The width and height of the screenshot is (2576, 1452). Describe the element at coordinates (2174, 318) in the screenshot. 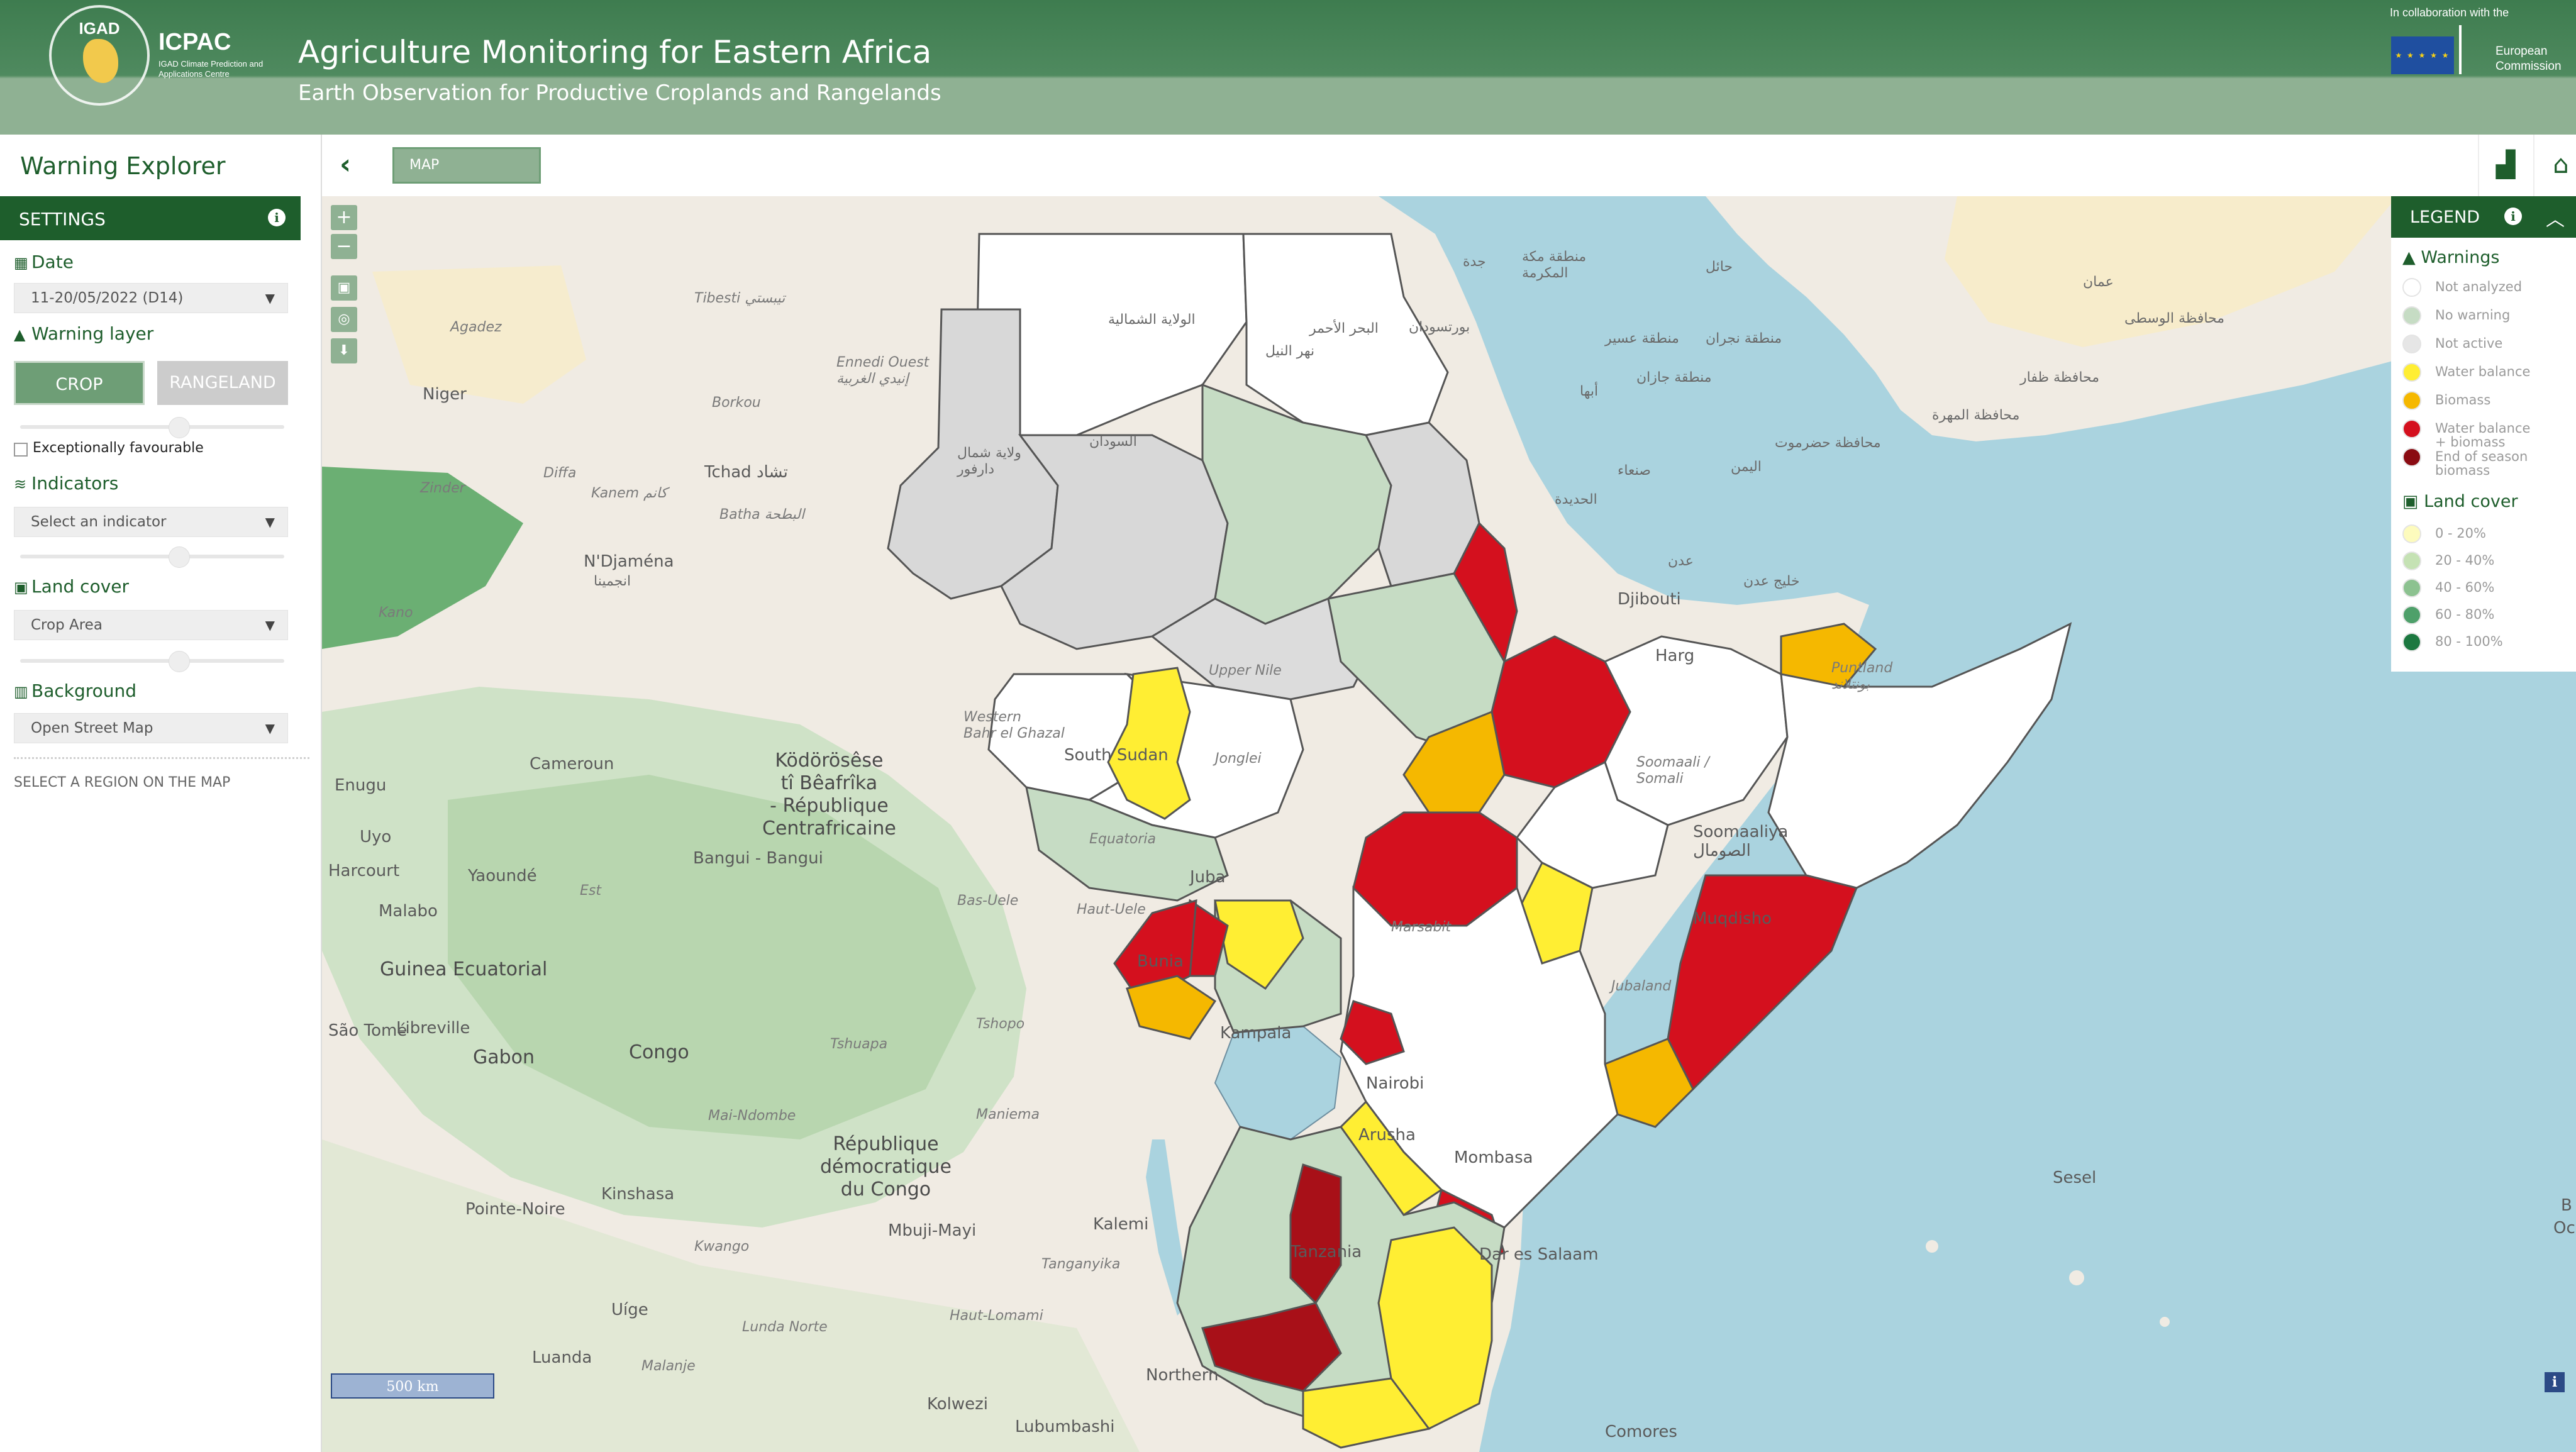

I see `map-label: محافظة الوسطى` at that location.